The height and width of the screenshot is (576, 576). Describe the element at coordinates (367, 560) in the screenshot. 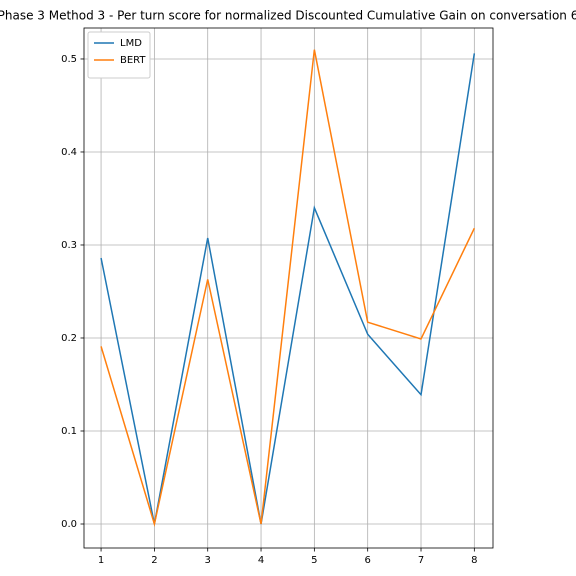

I see `x-tick-label: 6` at that location.